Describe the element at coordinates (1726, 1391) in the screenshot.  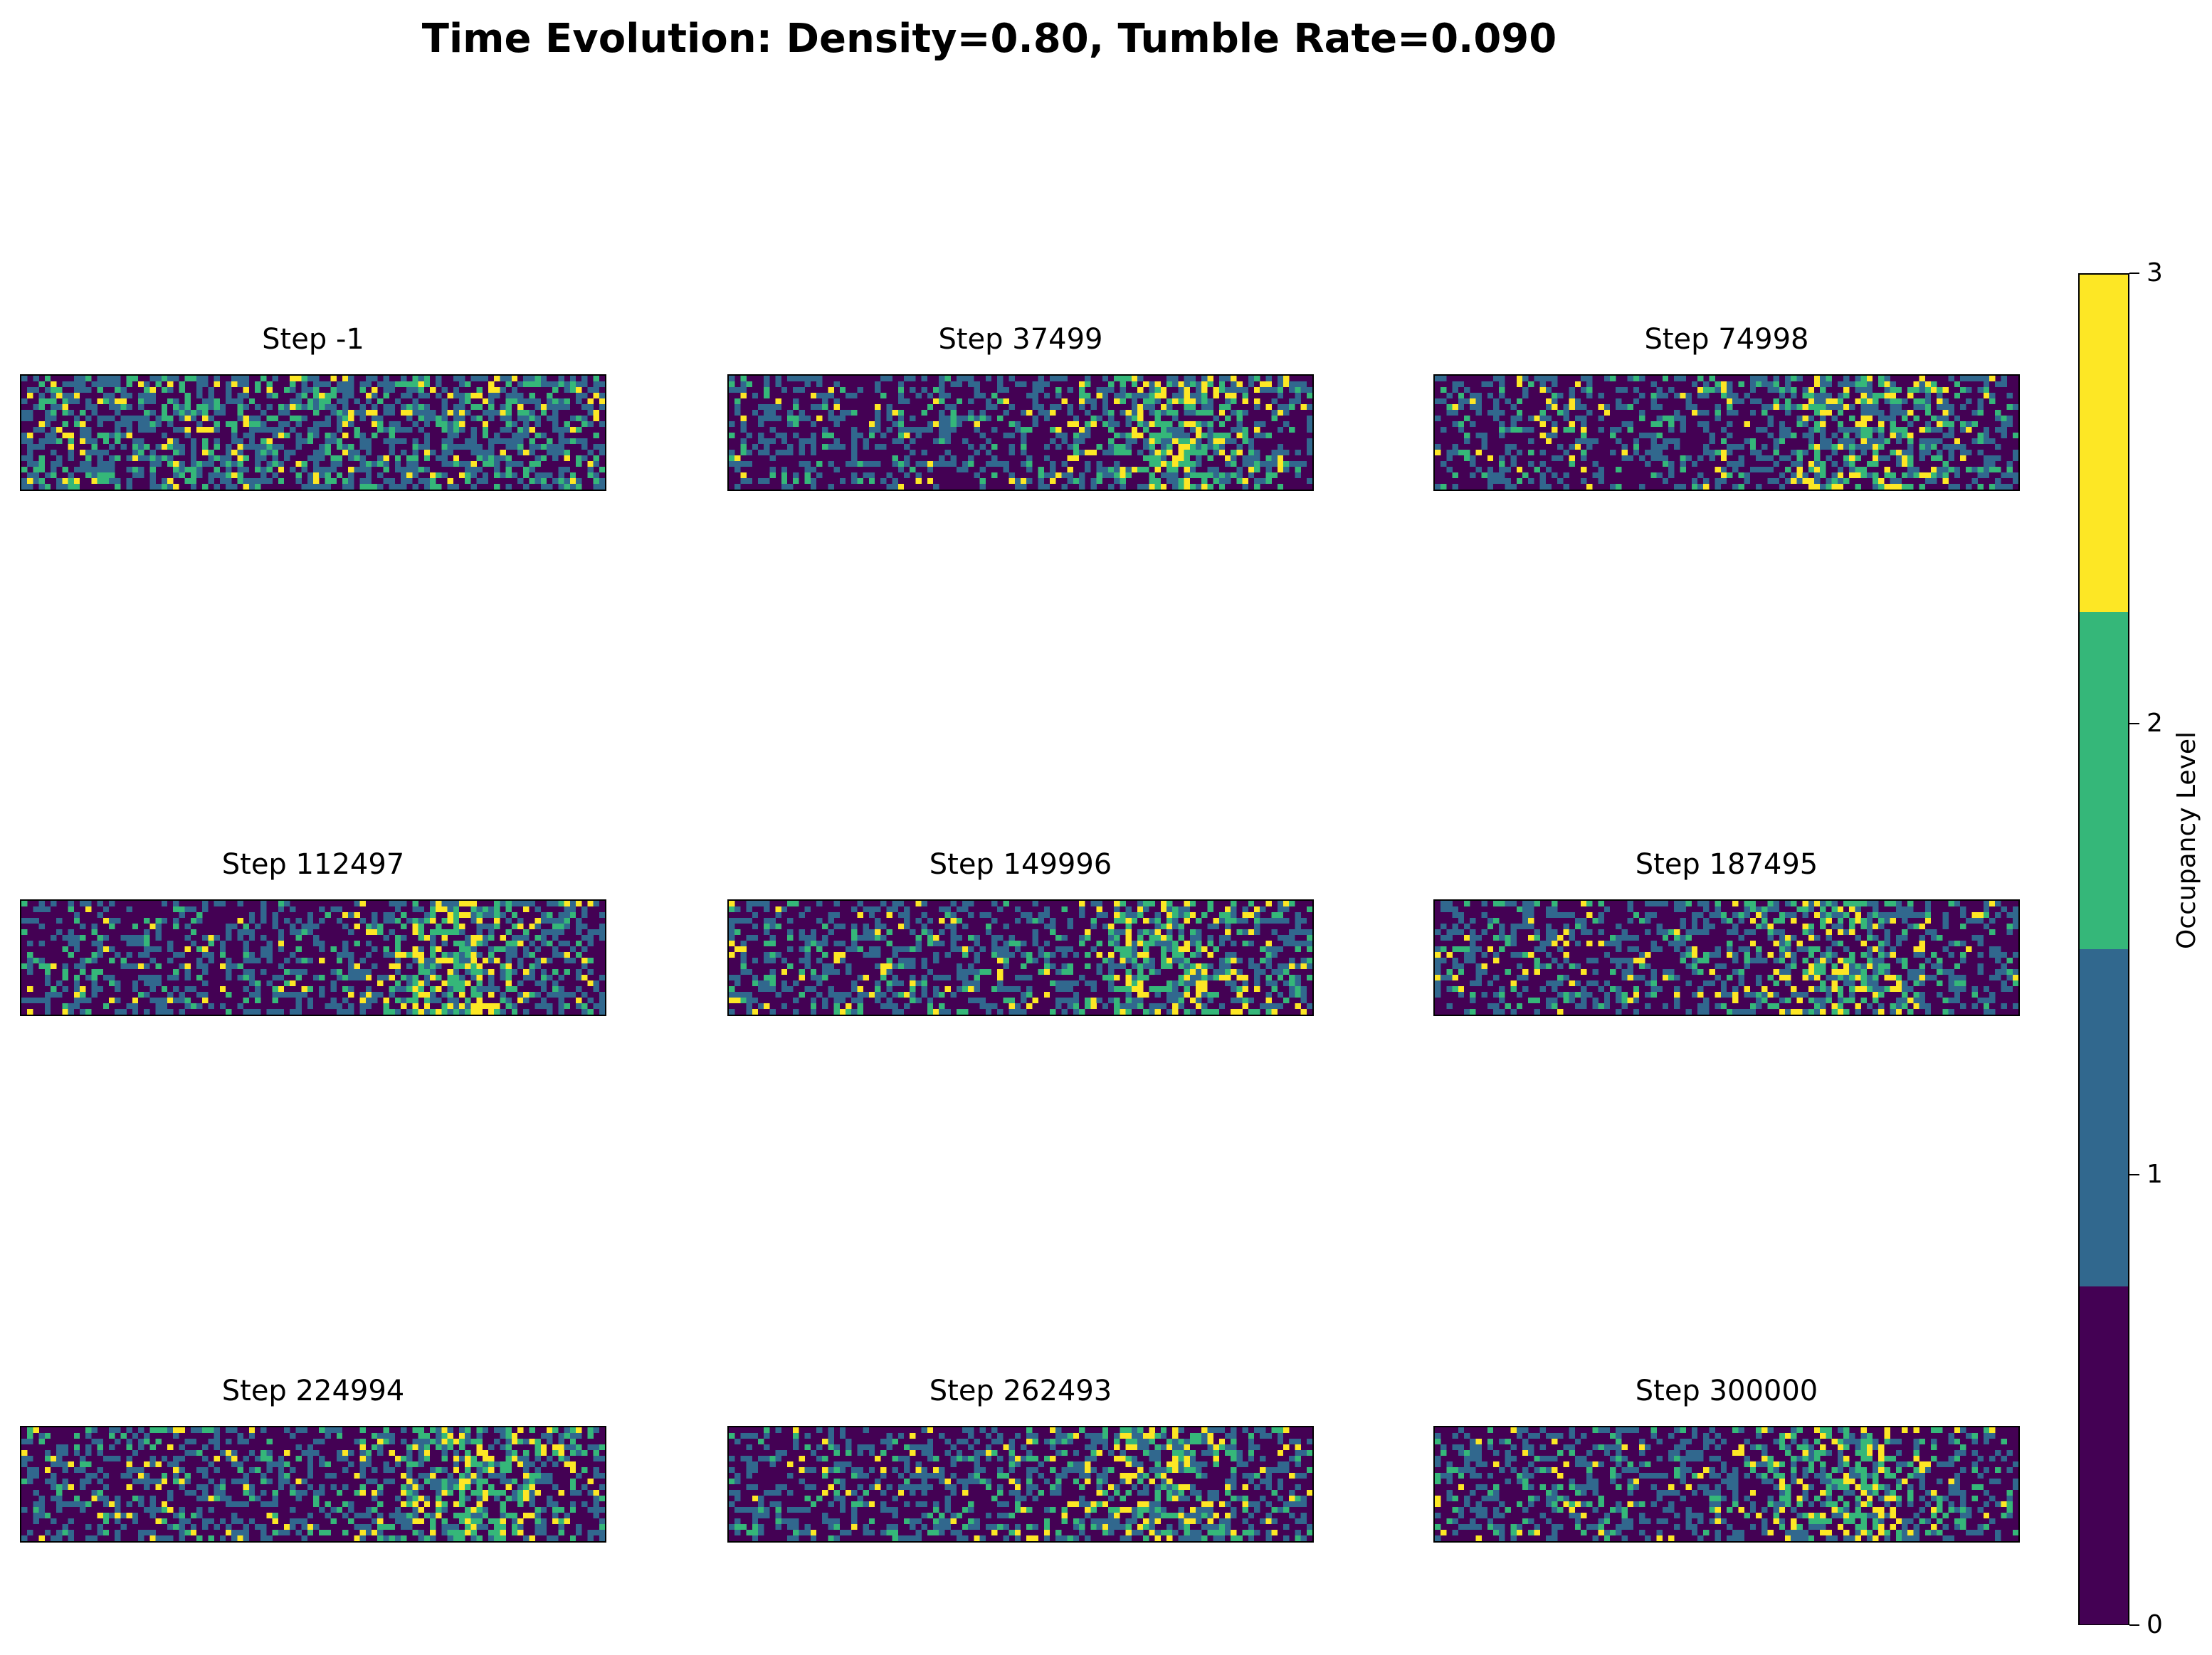
I see `panel-title: Step 300000` at that location.